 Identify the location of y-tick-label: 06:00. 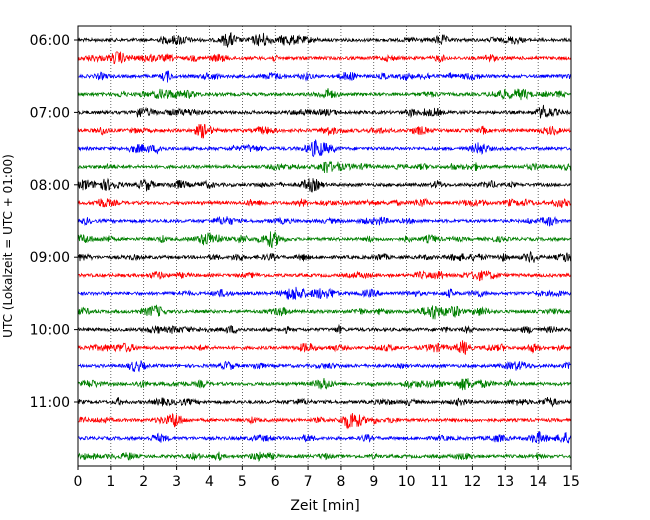
(50, 41).